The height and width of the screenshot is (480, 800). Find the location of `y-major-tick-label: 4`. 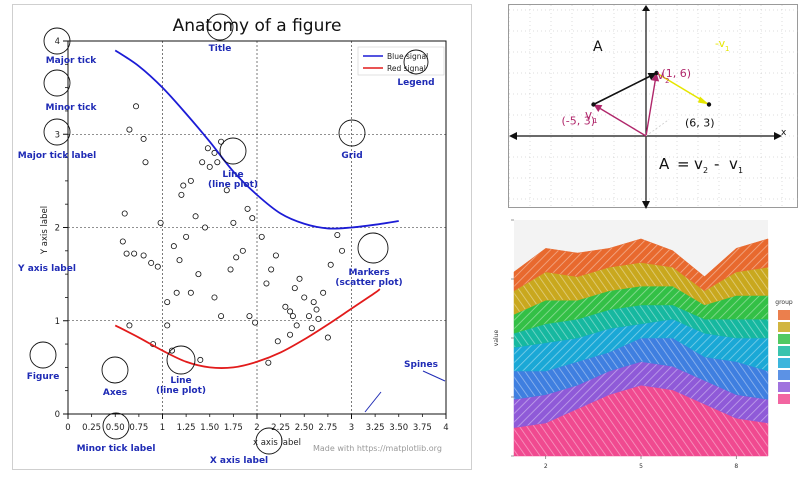

y-major-tick-label: 4 is located at coordinates (57, 42).